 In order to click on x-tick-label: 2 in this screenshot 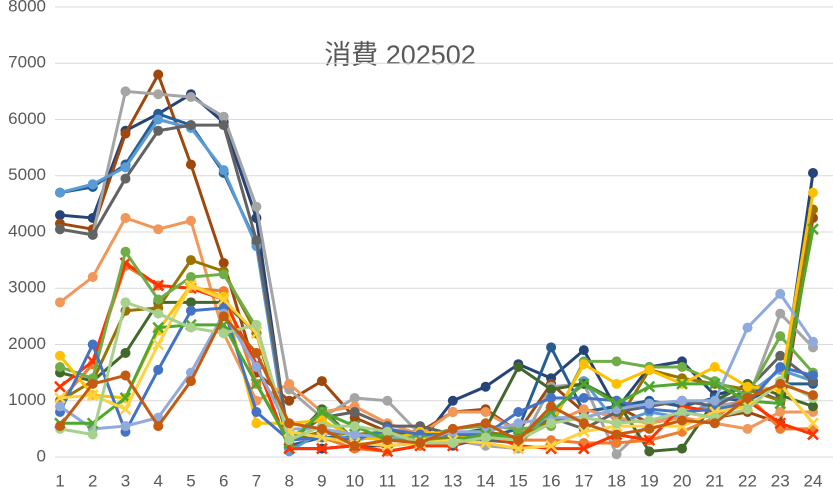, I will do `click(92, 480)`.